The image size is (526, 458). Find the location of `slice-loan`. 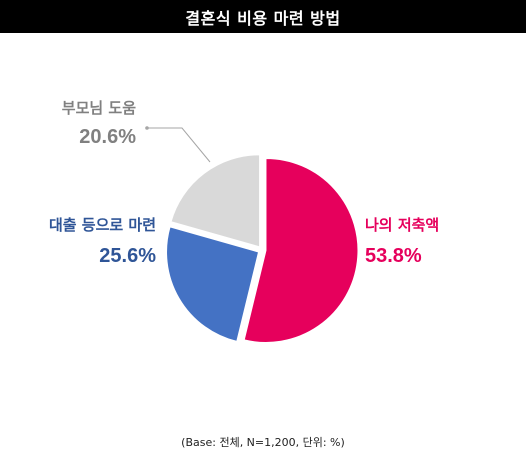

slice-loan is located at coordinates (213, 284).